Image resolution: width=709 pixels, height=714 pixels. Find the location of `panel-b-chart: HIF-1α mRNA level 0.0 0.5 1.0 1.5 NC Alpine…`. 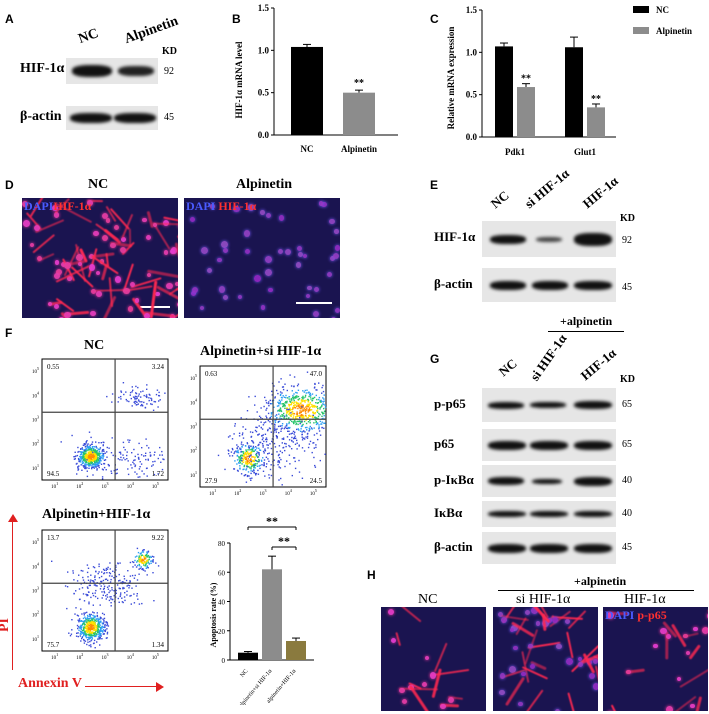

panel-b-chart: HIF-1α mRNA level 0.0 0.5 1.0 1.5 NC Alpine… is located at coordinates (316, 78).